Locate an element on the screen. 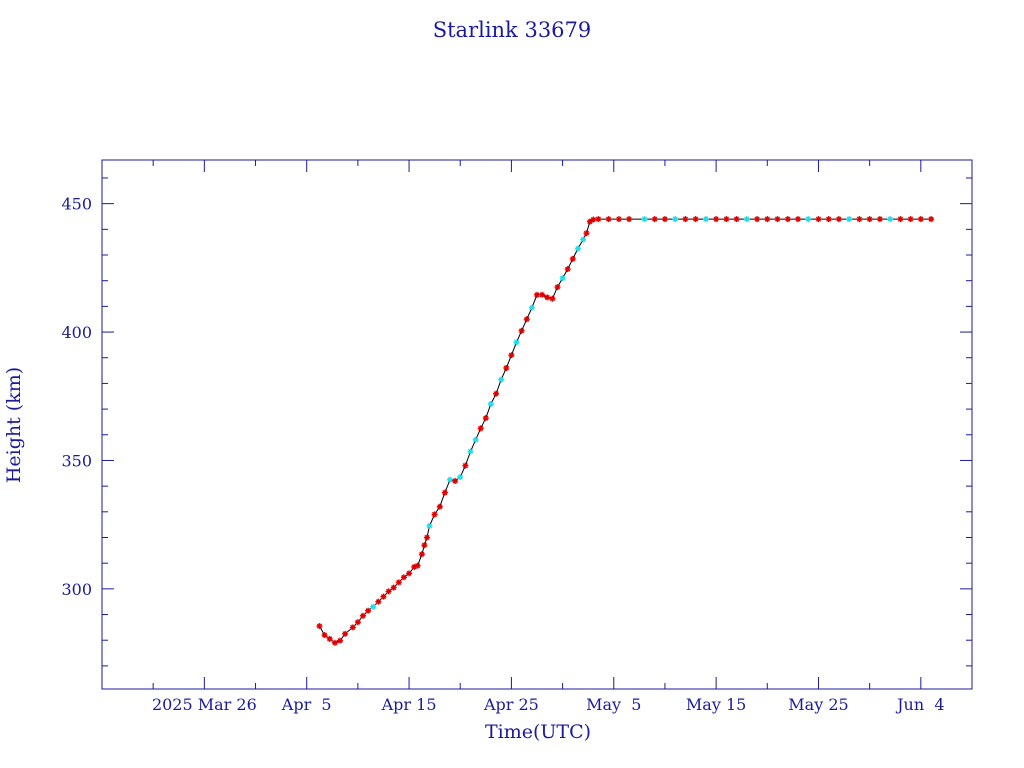  x-tick-label: Jun 4 is located at coordinates (919, 704).